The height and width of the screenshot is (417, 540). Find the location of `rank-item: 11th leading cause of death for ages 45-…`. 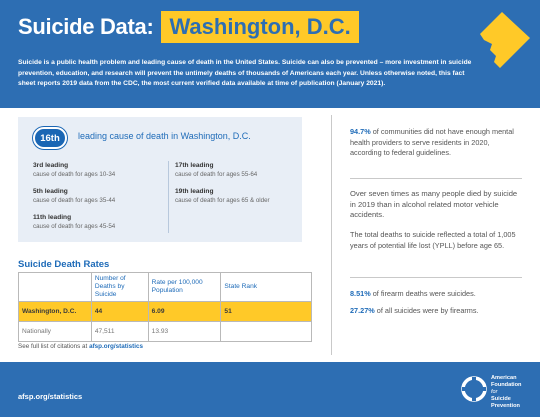

rank-item: 11th leading cause of death for ages 45-… is located at coordinates (98, 222).